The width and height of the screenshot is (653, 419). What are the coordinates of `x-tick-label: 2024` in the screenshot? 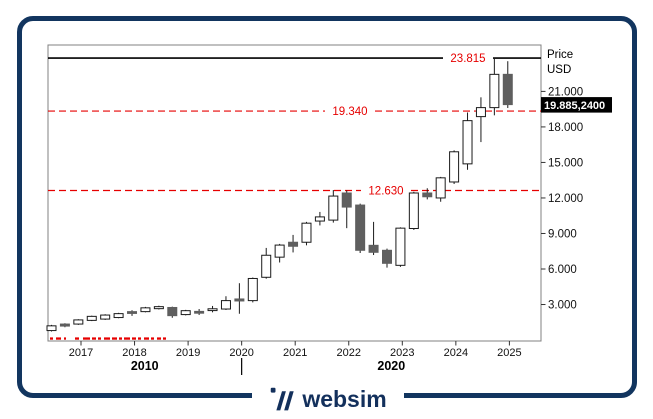 It's located at (456, 353).